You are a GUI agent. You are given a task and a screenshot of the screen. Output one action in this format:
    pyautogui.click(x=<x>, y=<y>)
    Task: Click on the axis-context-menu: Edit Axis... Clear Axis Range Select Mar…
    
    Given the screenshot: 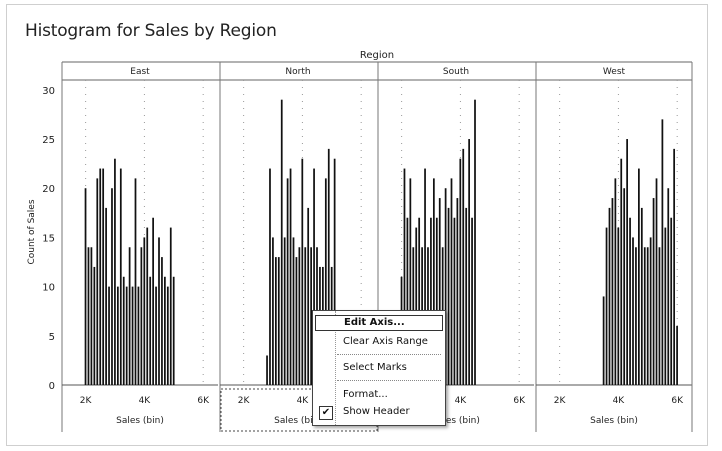 What is the action you would take?
    pyautogui.click(x=379, y=368)
    